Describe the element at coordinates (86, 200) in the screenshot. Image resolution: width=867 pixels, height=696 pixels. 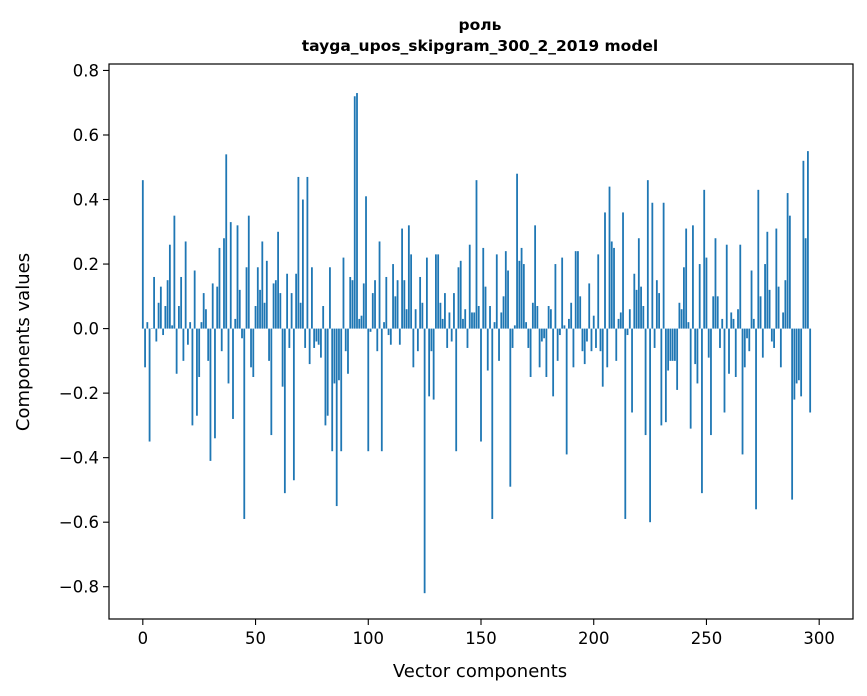
I see `y-tick-label: 0.4` at that location.